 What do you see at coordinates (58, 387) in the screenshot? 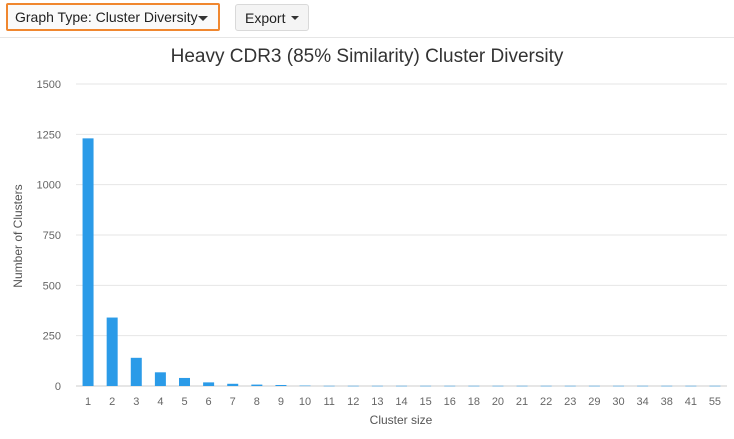
I see `y-tick-label: 0` at bounding box center [58, 387].